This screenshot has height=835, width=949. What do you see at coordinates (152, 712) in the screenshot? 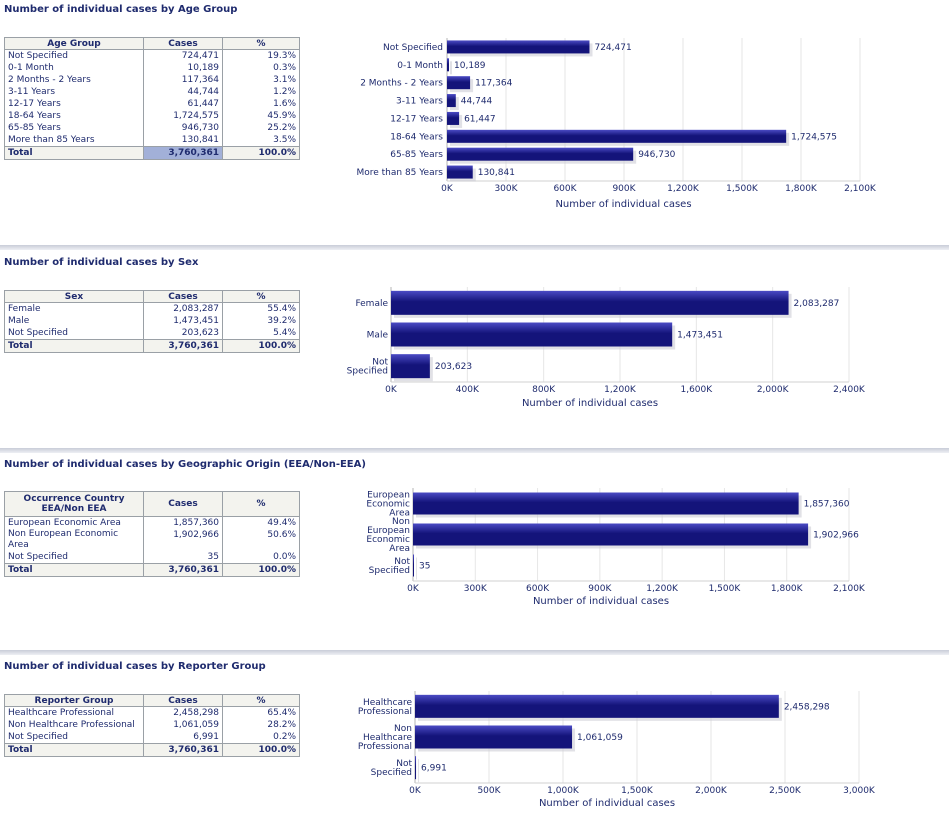
I see `table-row: Healthcare Professional 2,458,298 65.4%` at bounding box center [152, 712].